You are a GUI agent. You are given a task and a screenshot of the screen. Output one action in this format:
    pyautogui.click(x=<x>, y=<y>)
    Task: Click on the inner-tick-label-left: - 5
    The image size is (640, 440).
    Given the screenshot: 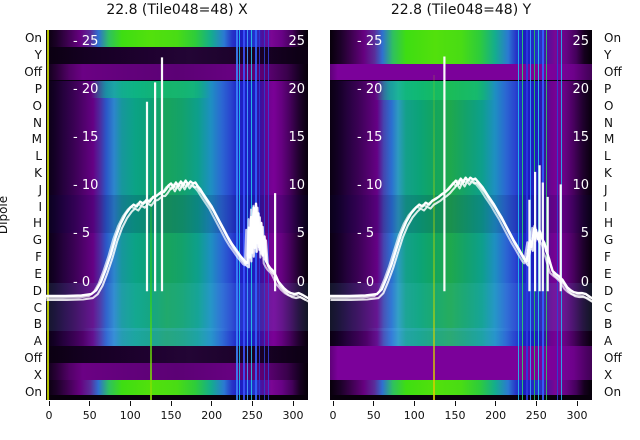 What is the action you would take?
    pyautogui.click(x=82, y=234)
    